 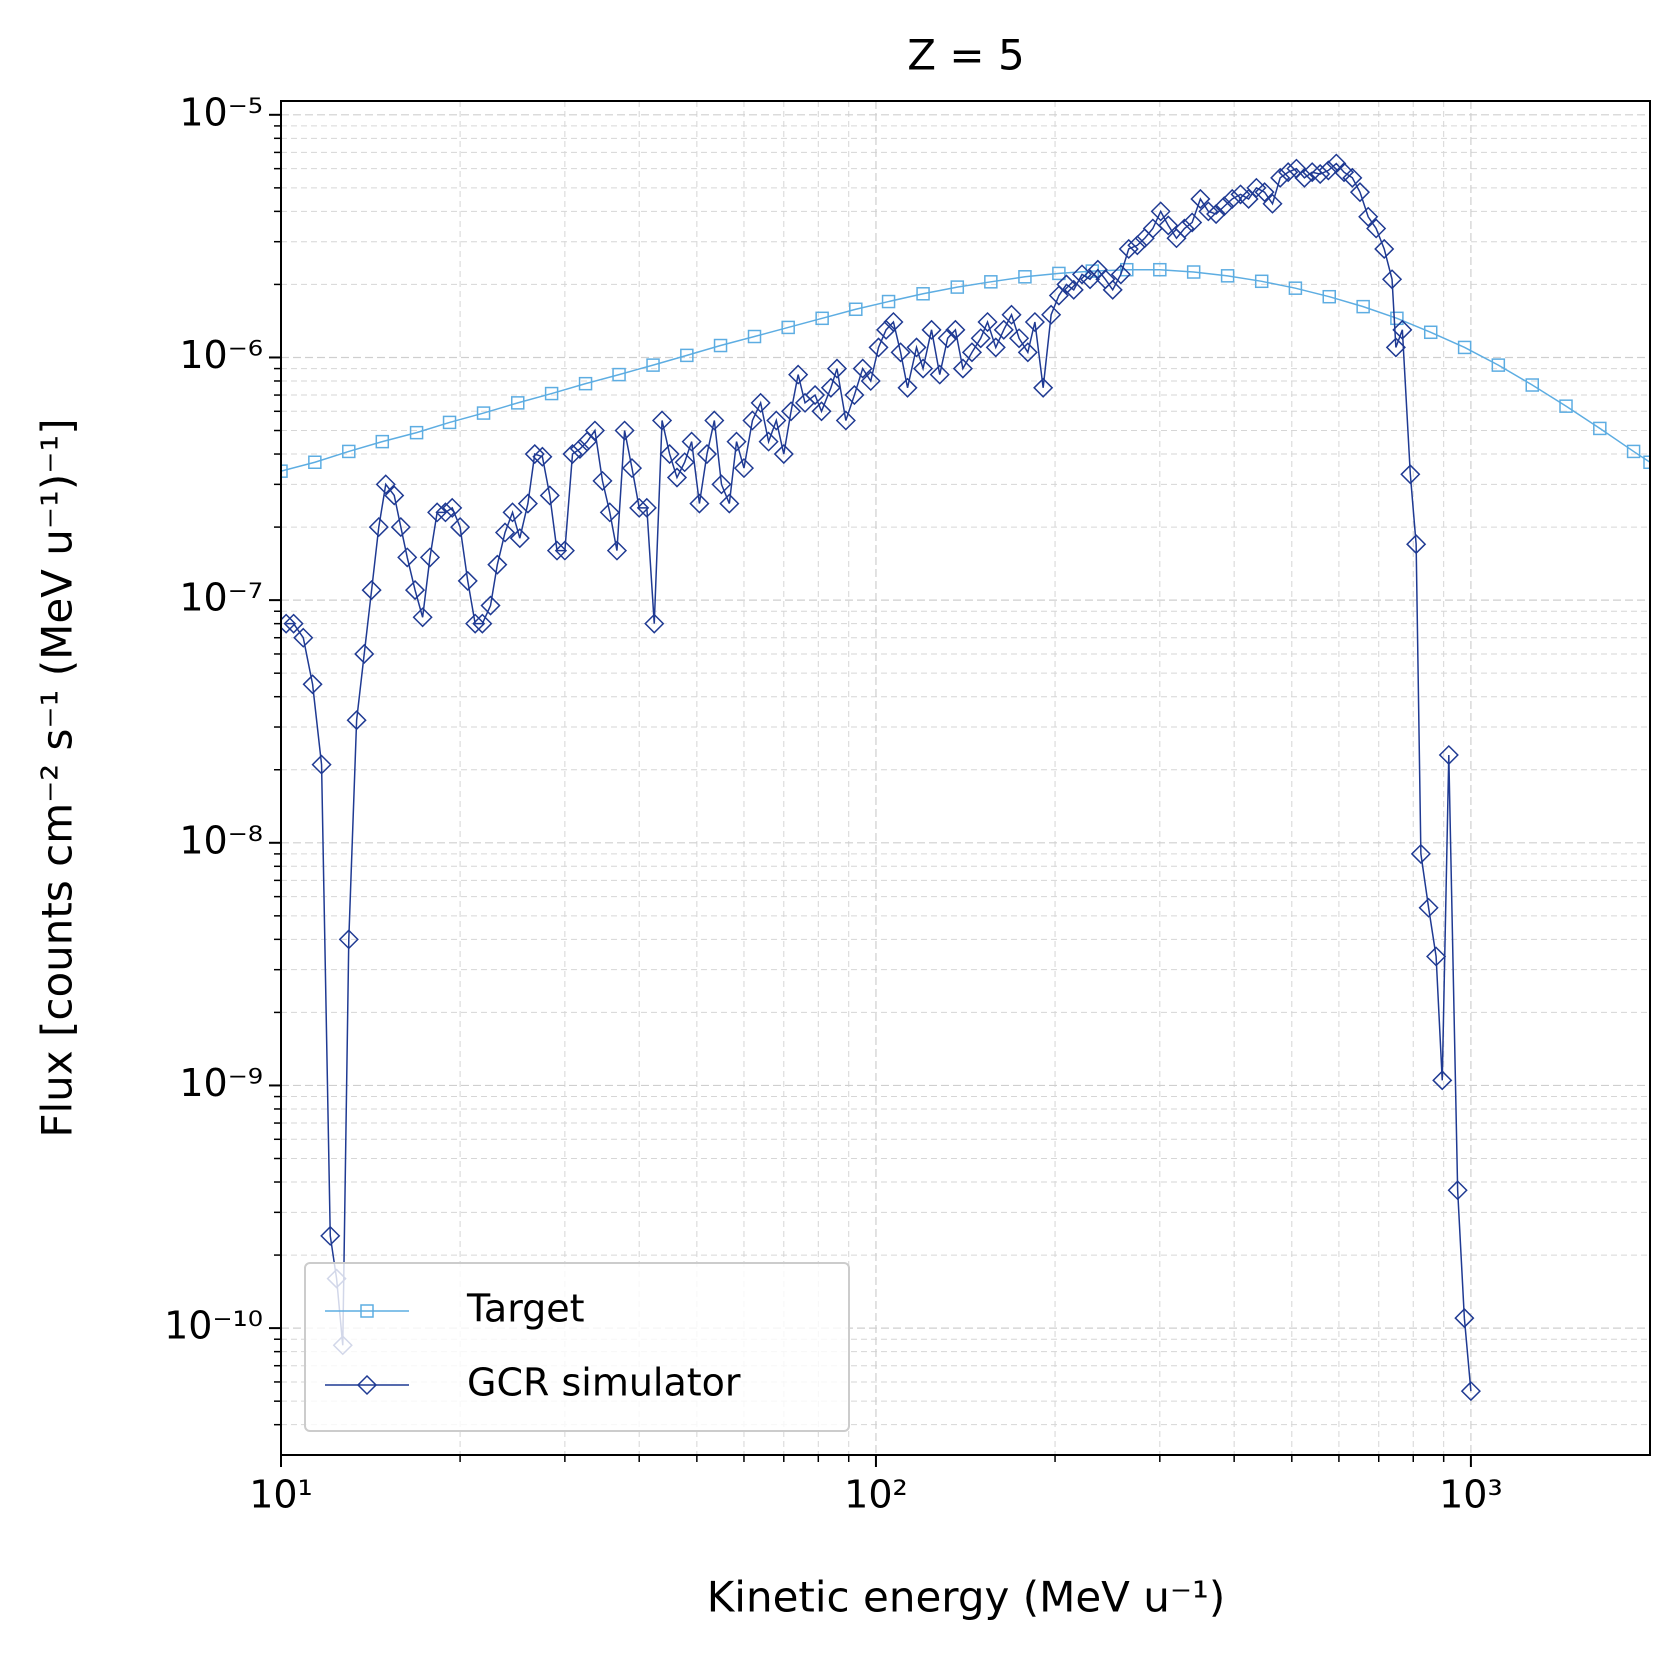 I want to click on y-tick-label: 10⁻⁹, so click(x=221, y=1083).